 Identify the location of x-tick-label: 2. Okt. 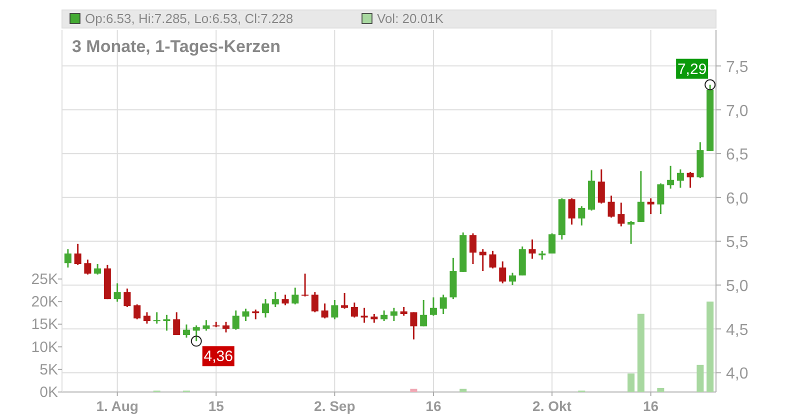
(552, 406).